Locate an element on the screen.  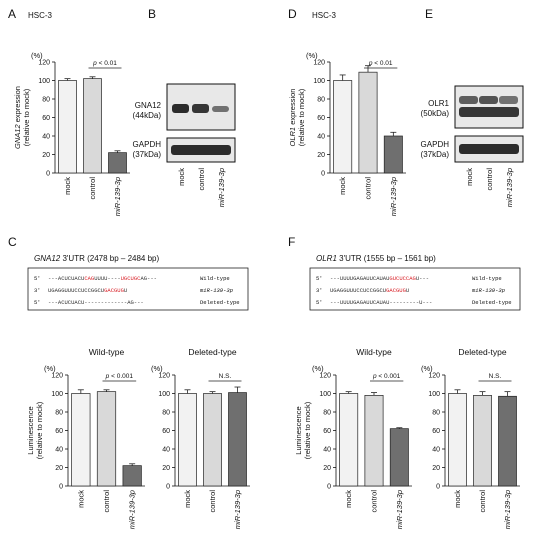
panel-letter: D is located at coordinates (292, 14).